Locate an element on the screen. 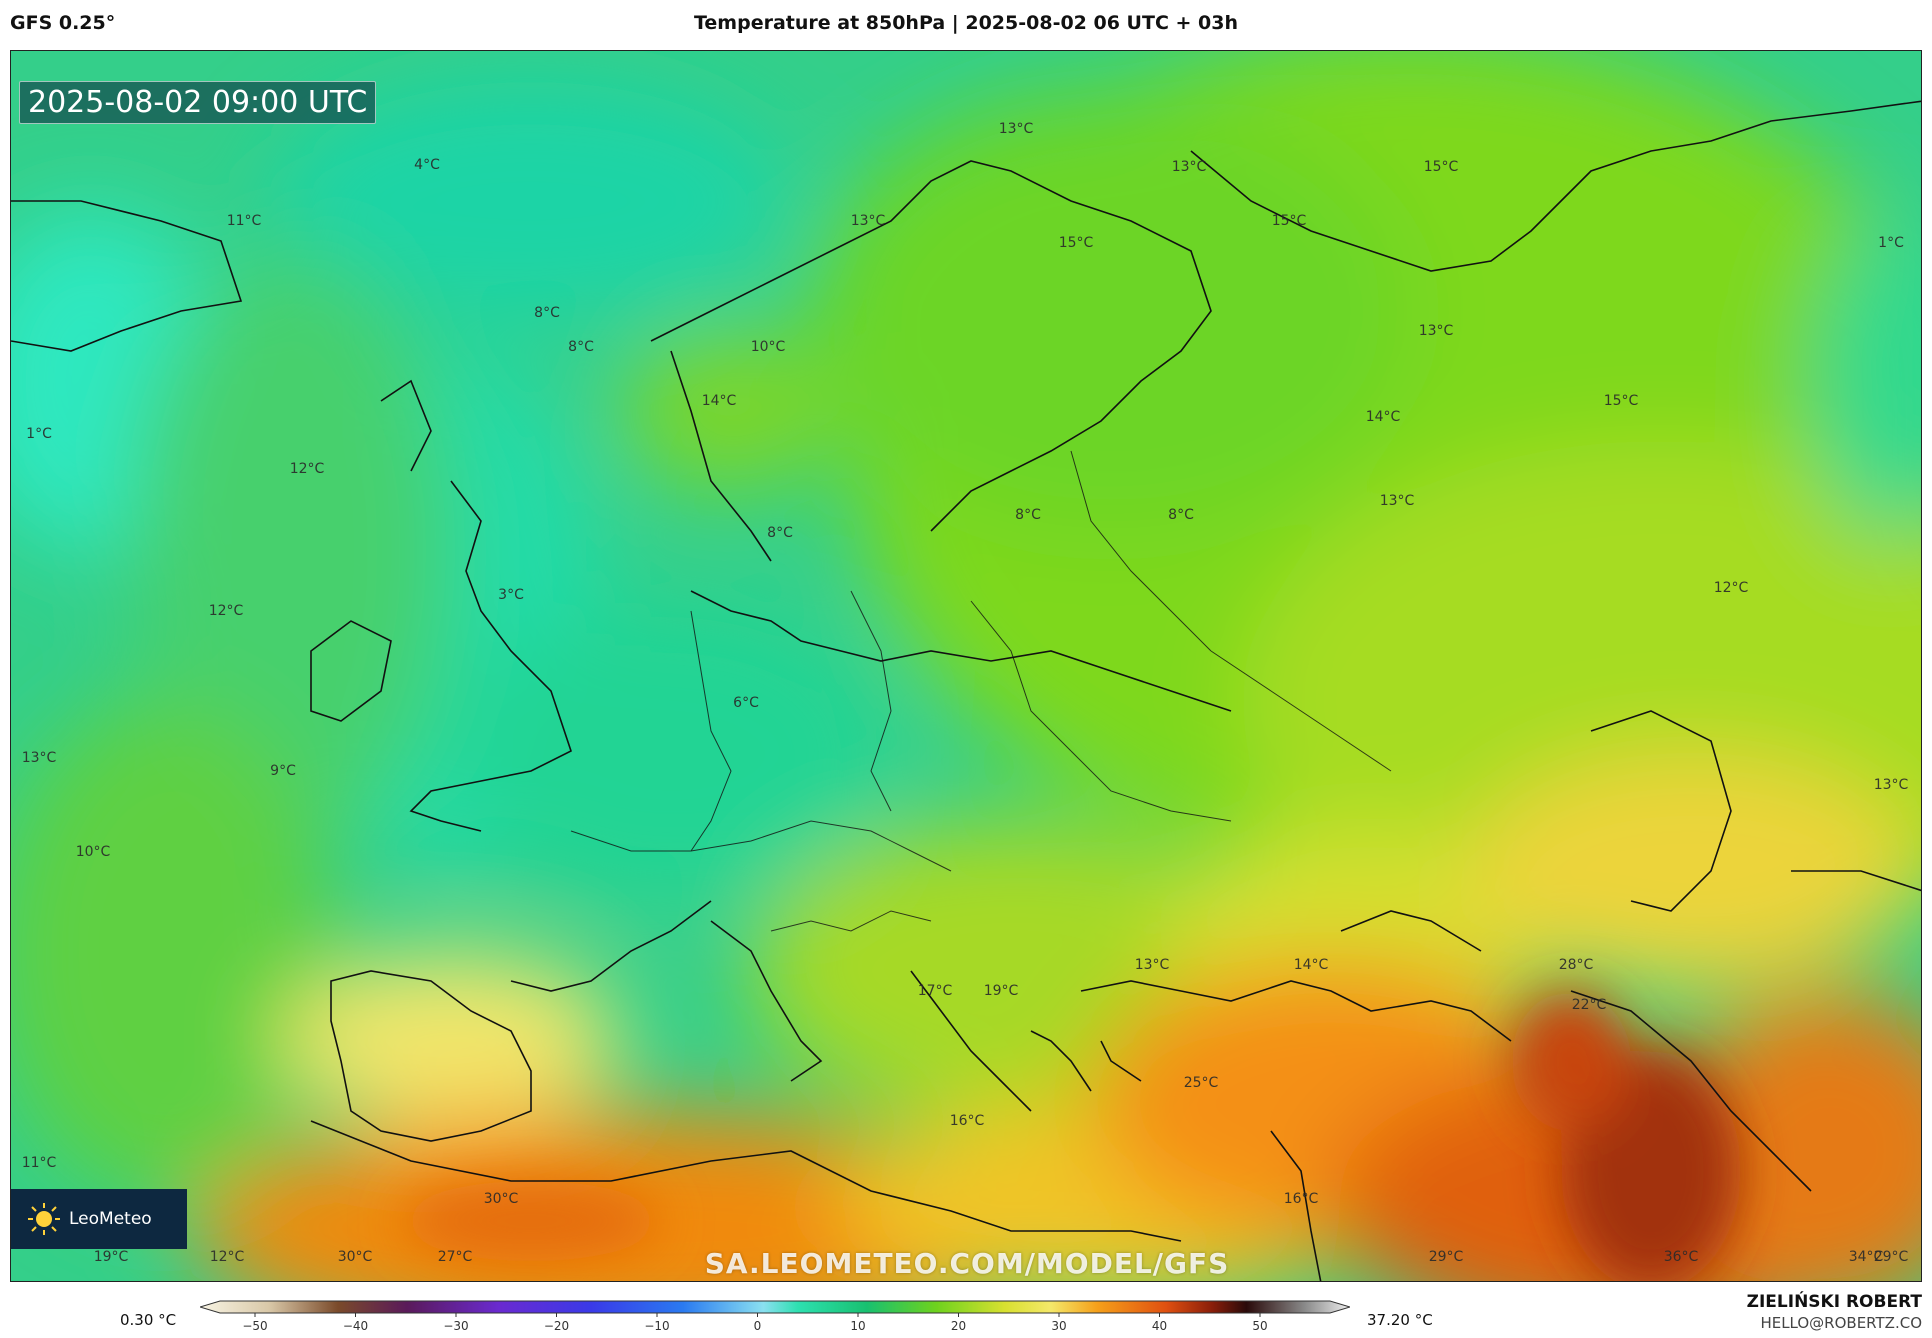  legend-tick-label: −50 is located at coordinates (254, 1326).